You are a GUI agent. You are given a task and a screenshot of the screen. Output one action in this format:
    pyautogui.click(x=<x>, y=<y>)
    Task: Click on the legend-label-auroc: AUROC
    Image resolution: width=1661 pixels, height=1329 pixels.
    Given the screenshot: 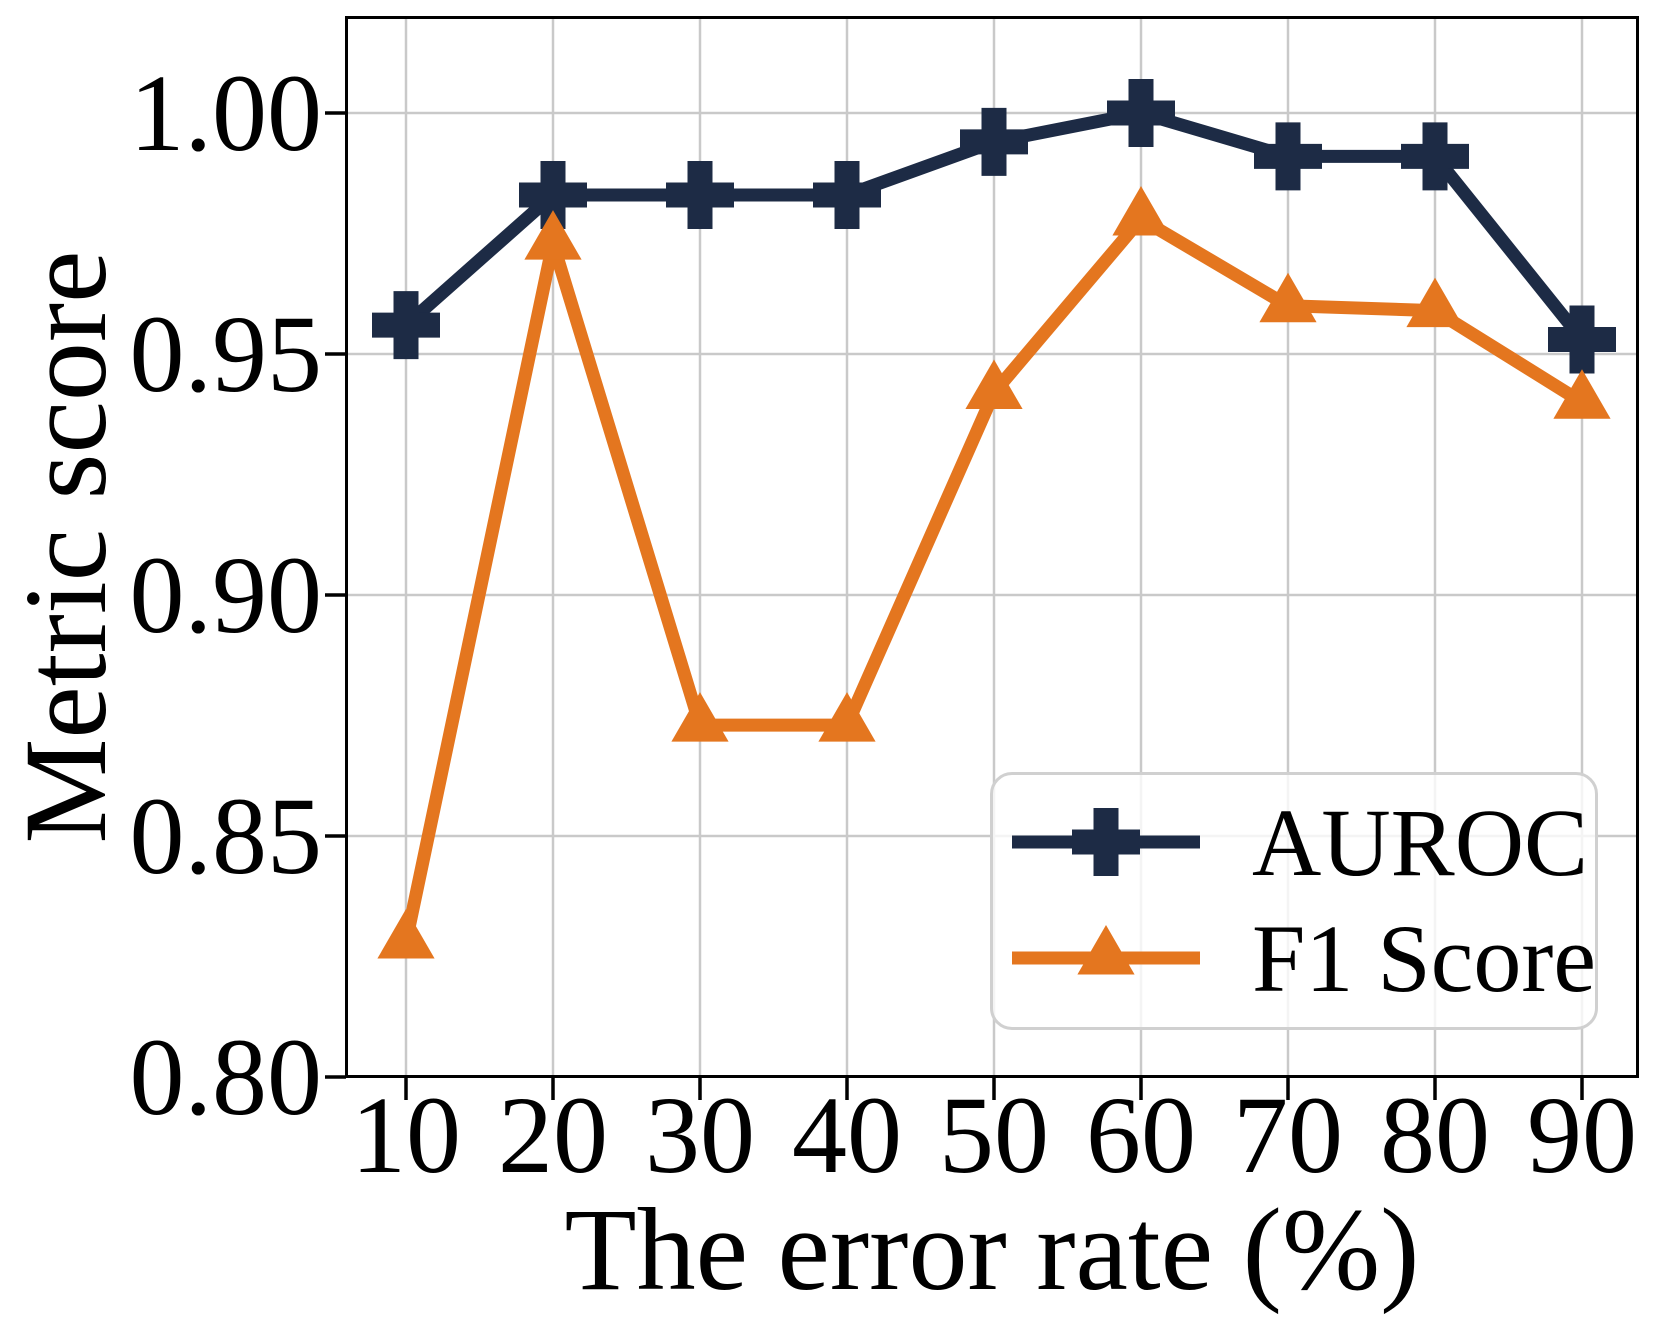 What is the action you would take?
    pyautogui.click(x=1420, y=842)
    